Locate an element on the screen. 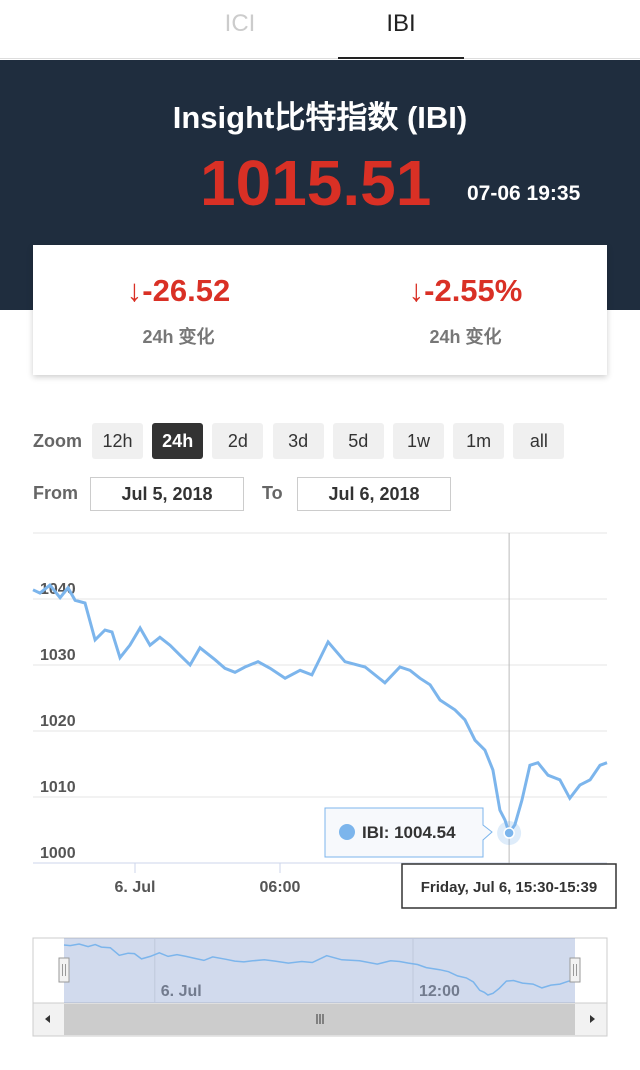 The height and width of the screenshot is (1070, 640). time-label-box is located at coordinates (509, 886).